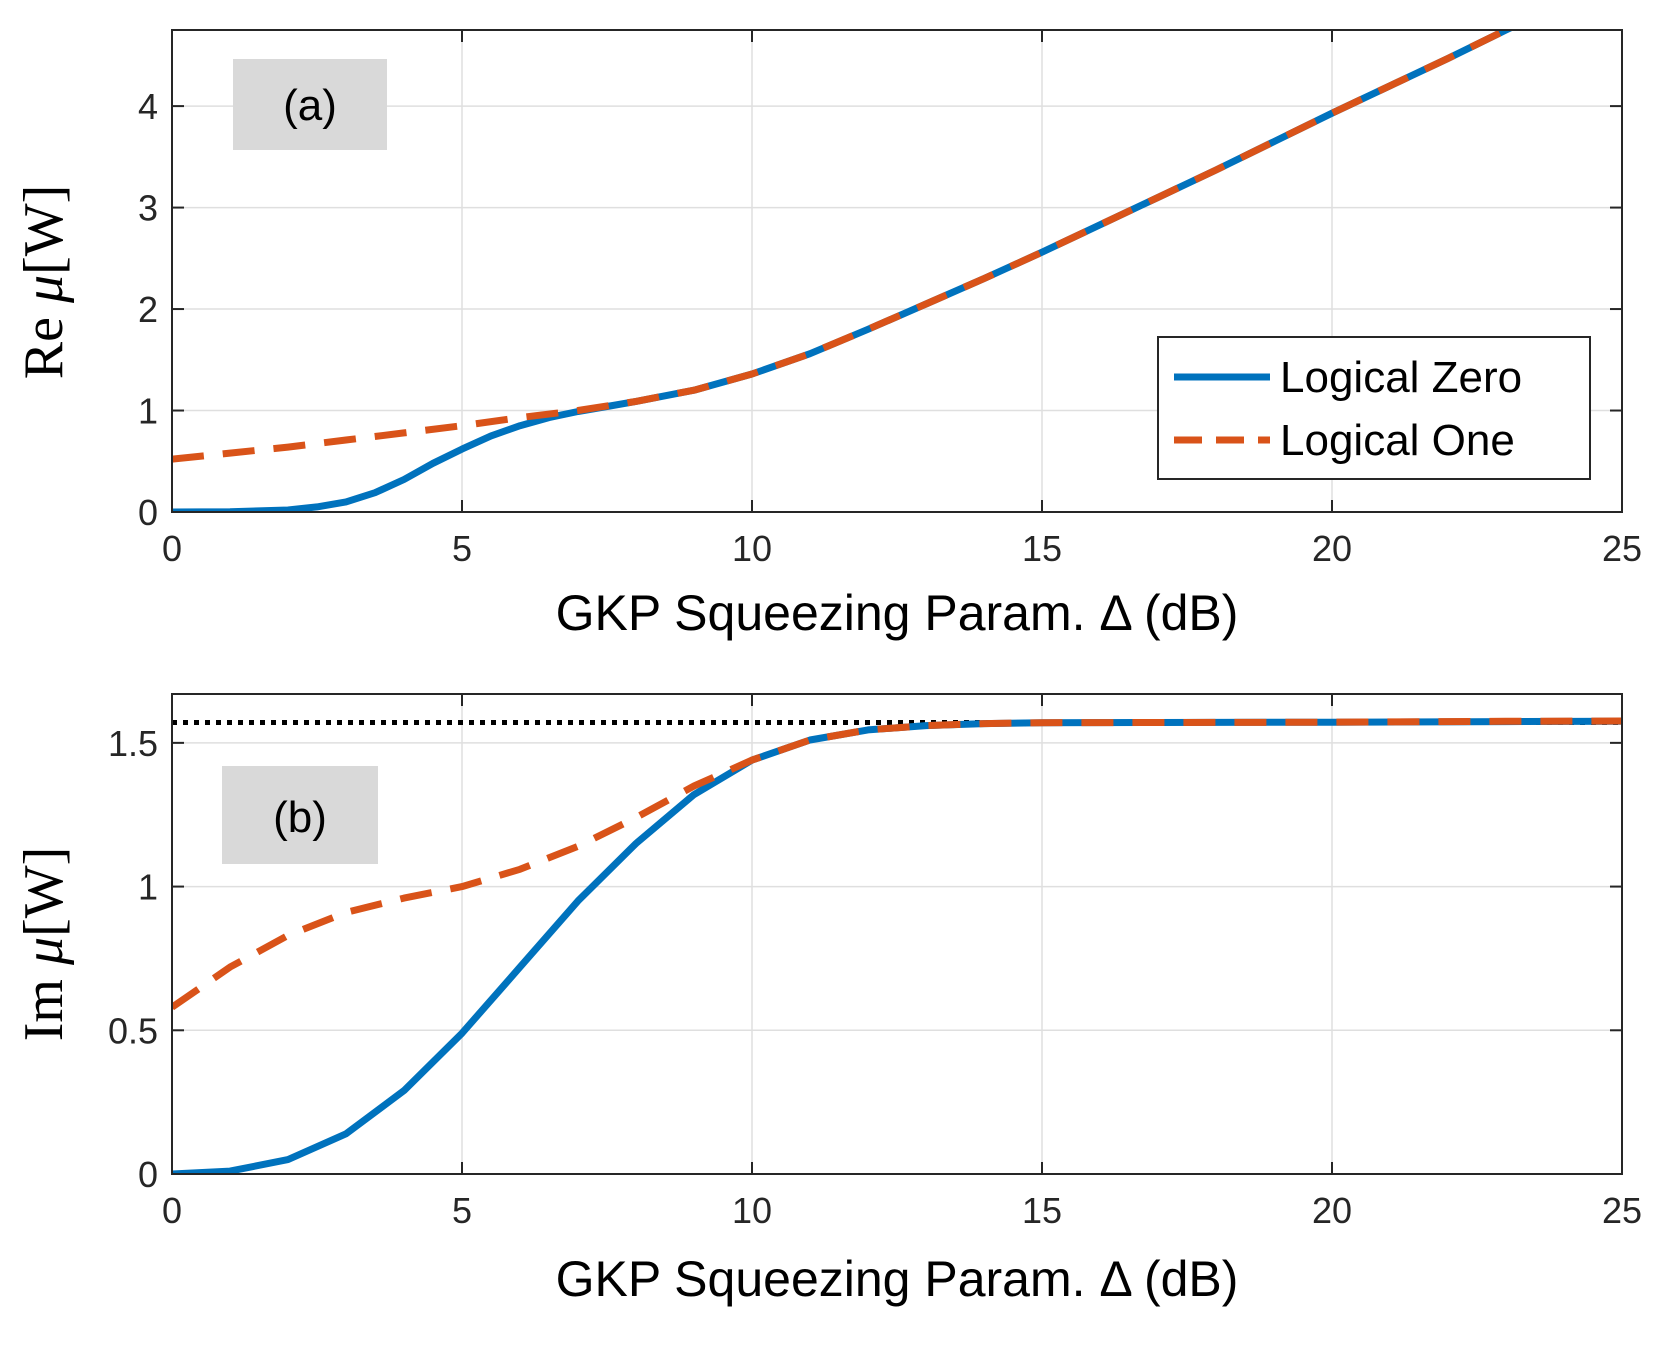 The width and height of the screenshot is (1661, 1368). I want to click on panel-label: (a), so click(310, 105).